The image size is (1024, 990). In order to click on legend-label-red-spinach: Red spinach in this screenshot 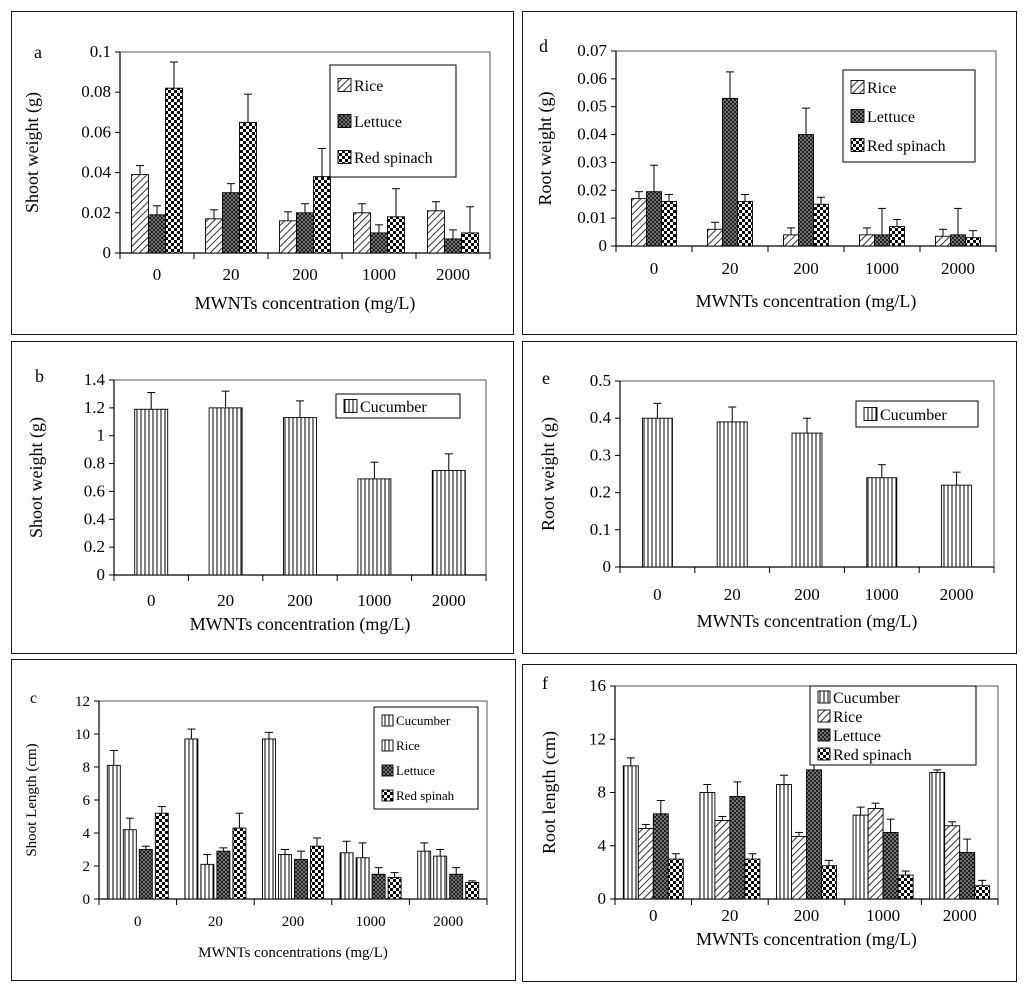, I will do `click(872, 755)`.